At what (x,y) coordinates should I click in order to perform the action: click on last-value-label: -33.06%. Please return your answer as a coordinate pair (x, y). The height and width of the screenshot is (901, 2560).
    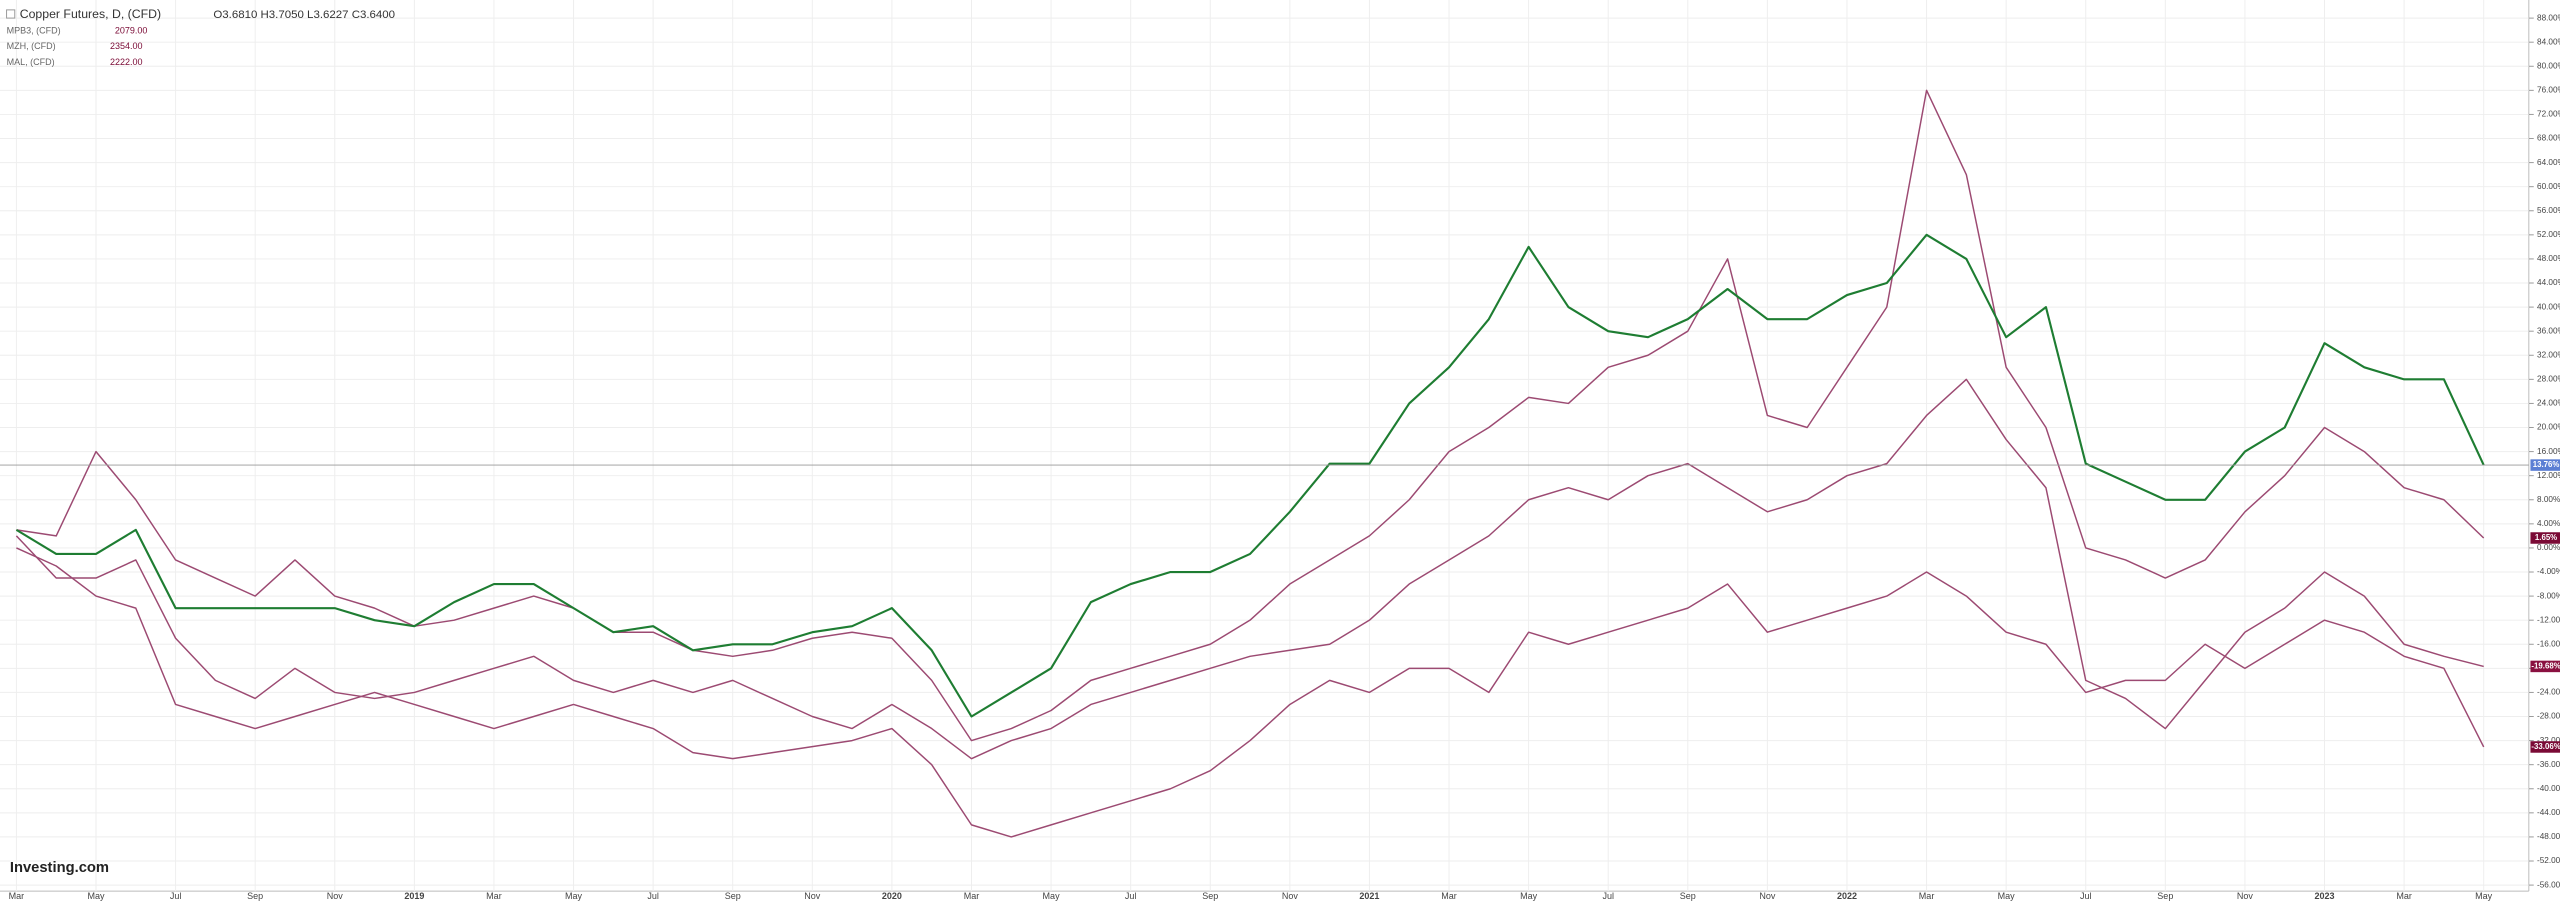
    Looking at the image, I should click on (2545, 746).